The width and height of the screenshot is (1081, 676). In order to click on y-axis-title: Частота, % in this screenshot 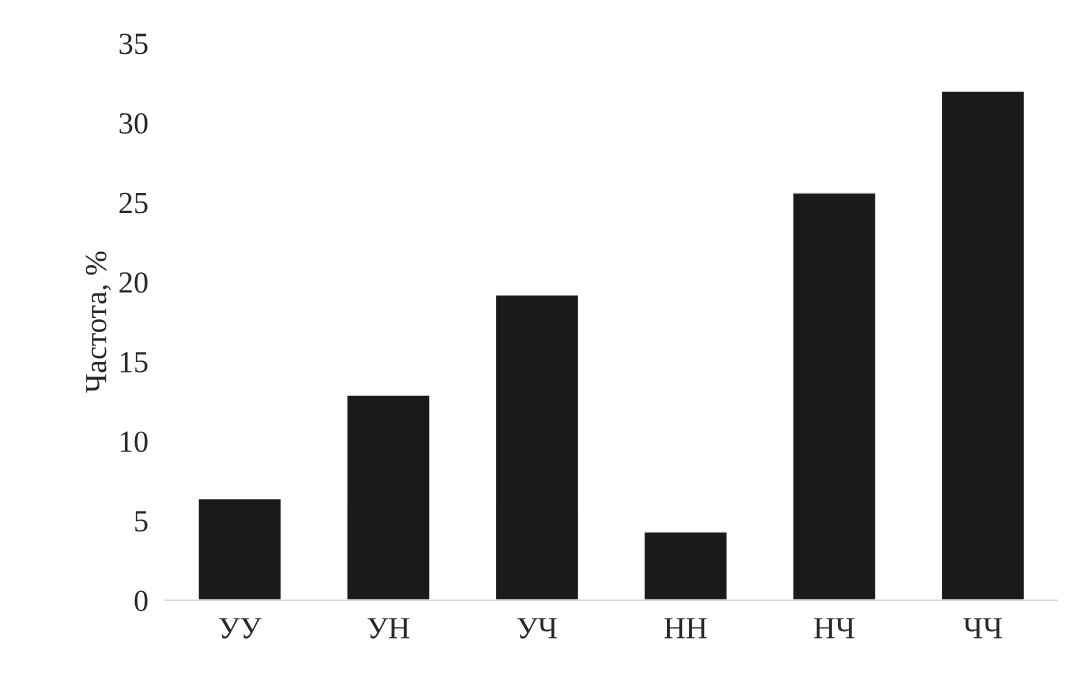, I will do `click(98, 322)`.